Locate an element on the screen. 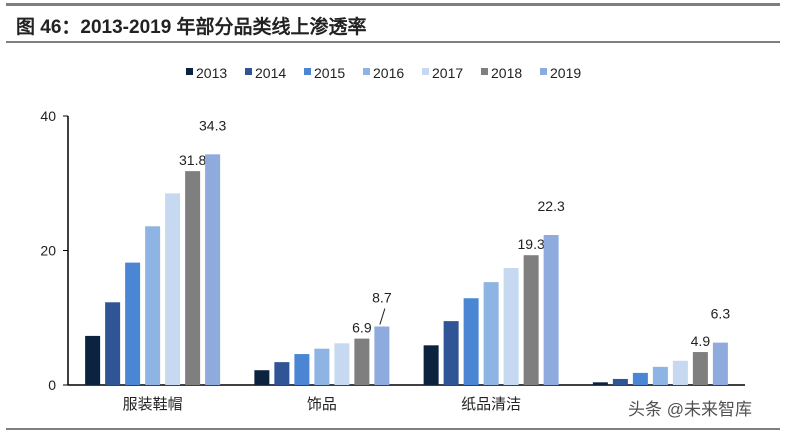  category-label: 服装鞋帽 is located at coordinates (153, 404).